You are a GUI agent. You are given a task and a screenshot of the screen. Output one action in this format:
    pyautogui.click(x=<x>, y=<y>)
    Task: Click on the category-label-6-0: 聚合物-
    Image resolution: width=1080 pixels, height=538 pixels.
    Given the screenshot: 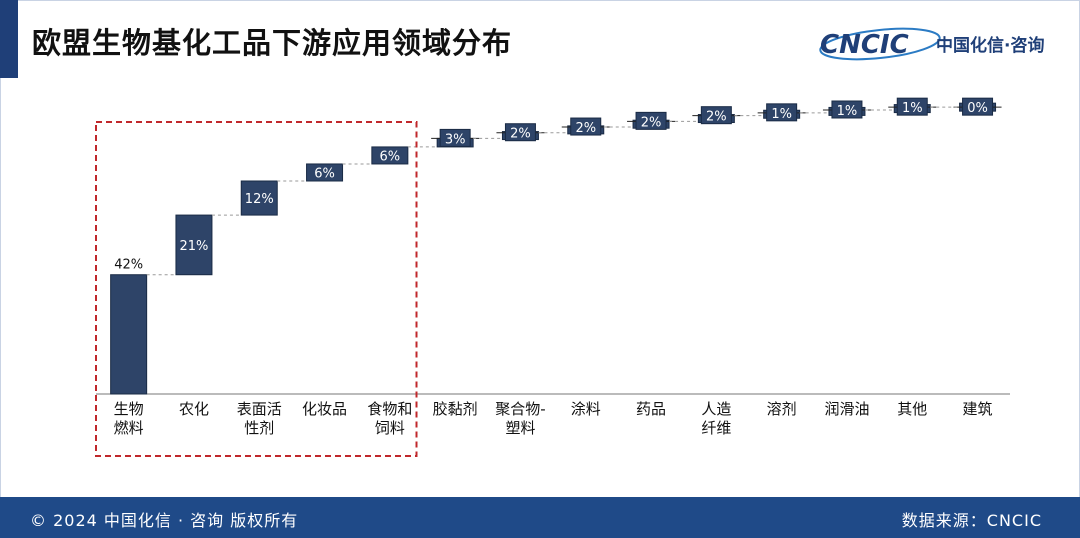 What is the action you would take?
    pyautogui.click(x=520, y=409)
    